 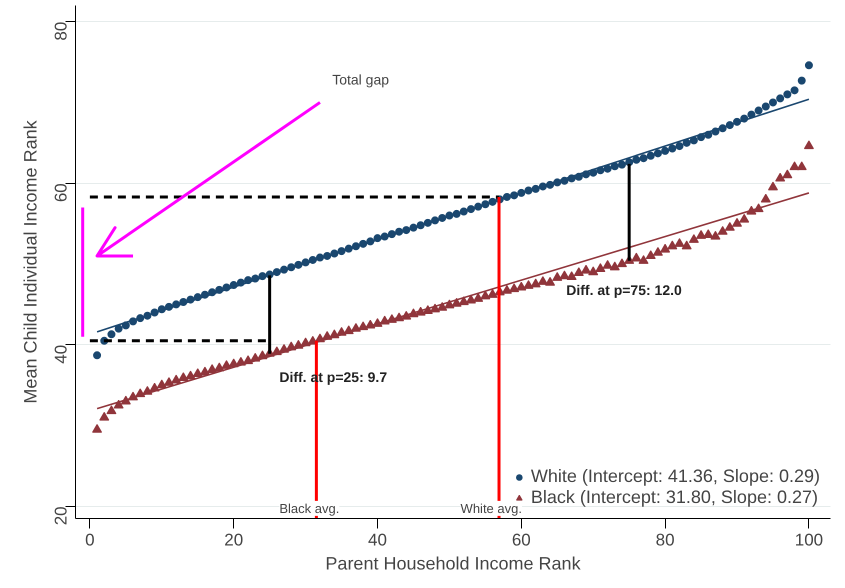 What do you see at coordinates (675, 476) in the screenshot?
I see `legend-label: White (Intercept: 41.36, Slope: 0.29)` at bounding box center [675, 476].